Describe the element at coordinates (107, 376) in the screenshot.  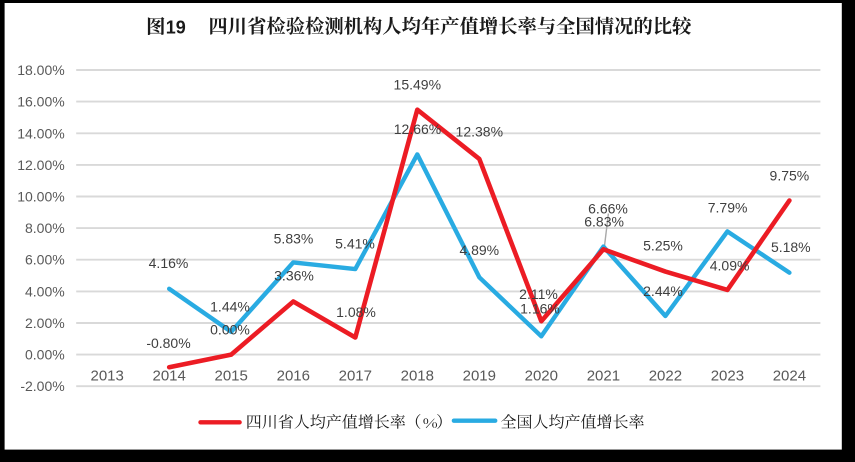
I see `svg-text: 2013` at that location.